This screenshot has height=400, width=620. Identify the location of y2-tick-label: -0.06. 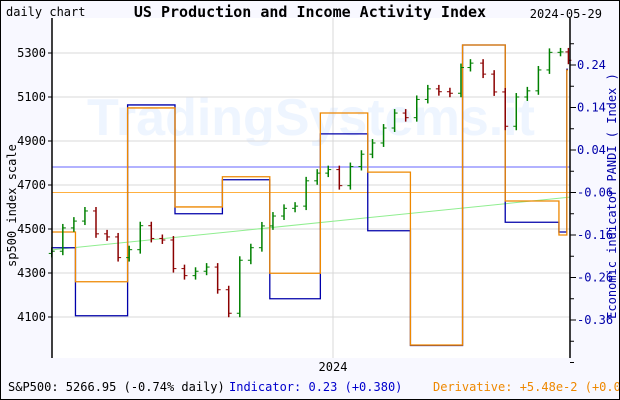
(595, 193).